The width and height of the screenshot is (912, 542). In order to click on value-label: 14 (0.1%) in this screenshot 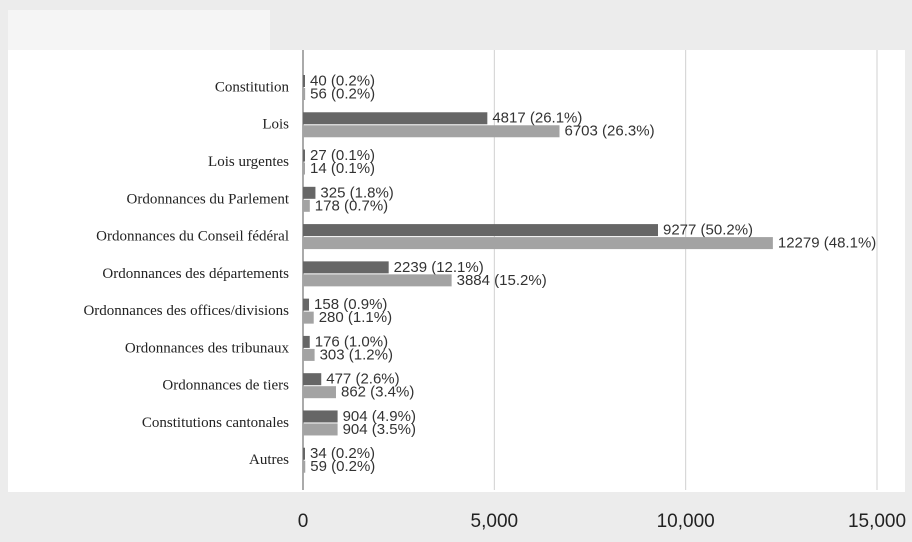, I will do `click(342, 168)`.